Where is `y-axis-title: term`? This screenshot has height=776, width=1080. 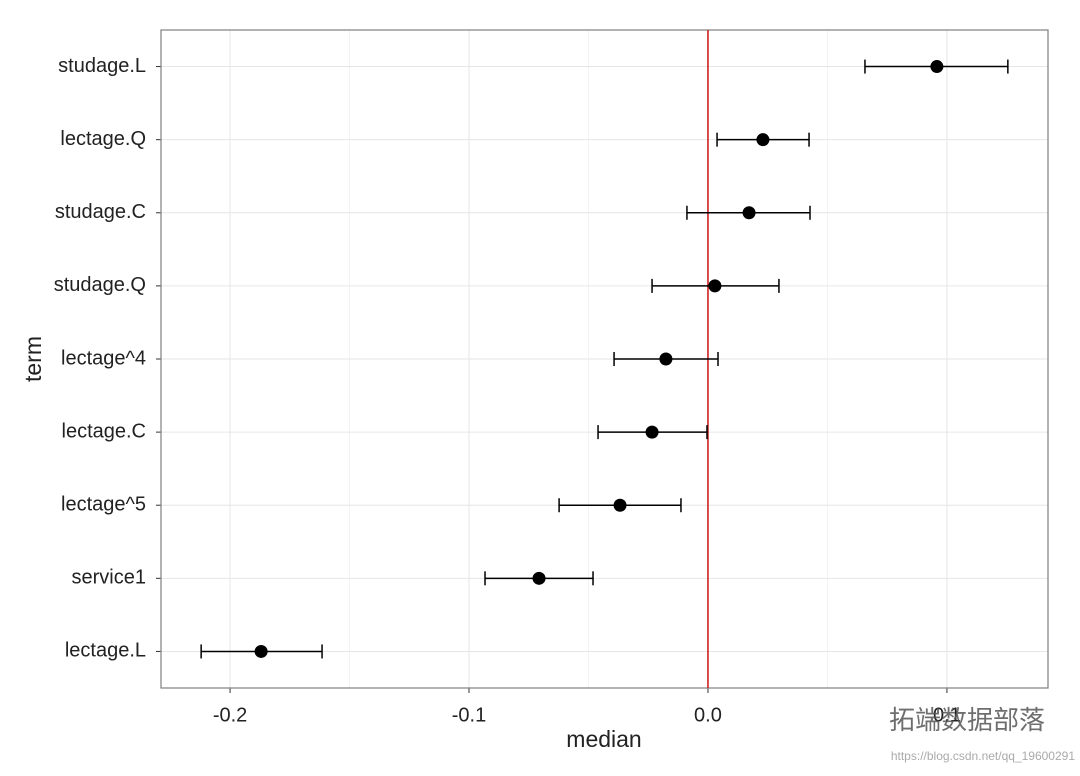
y-axis-title: term is located at coordinates (33, 359).